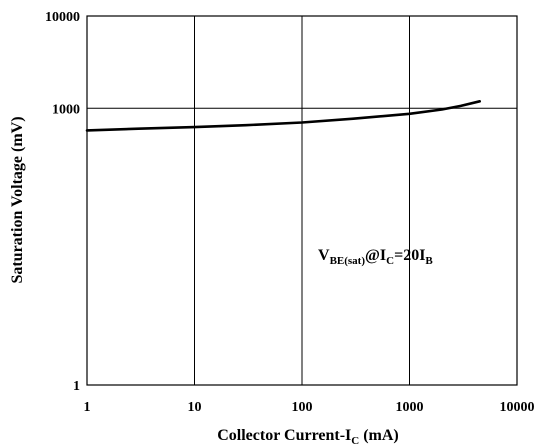 The height and width of the screenshot is (448, 552). I want to click on y-tick-label: 10000, so click(62, 17).